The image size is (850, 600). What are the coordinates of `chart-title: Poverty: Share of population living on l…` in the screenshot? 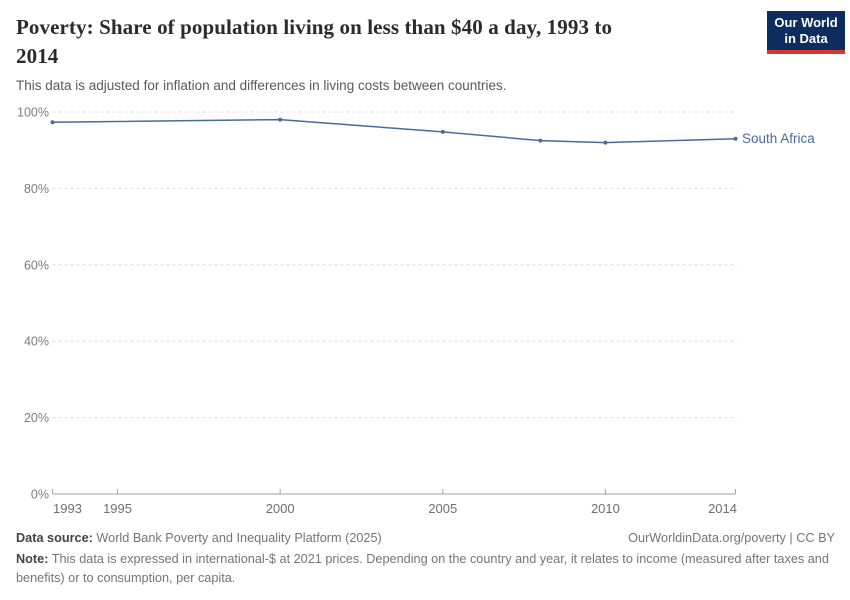 It's located at (314, 41).